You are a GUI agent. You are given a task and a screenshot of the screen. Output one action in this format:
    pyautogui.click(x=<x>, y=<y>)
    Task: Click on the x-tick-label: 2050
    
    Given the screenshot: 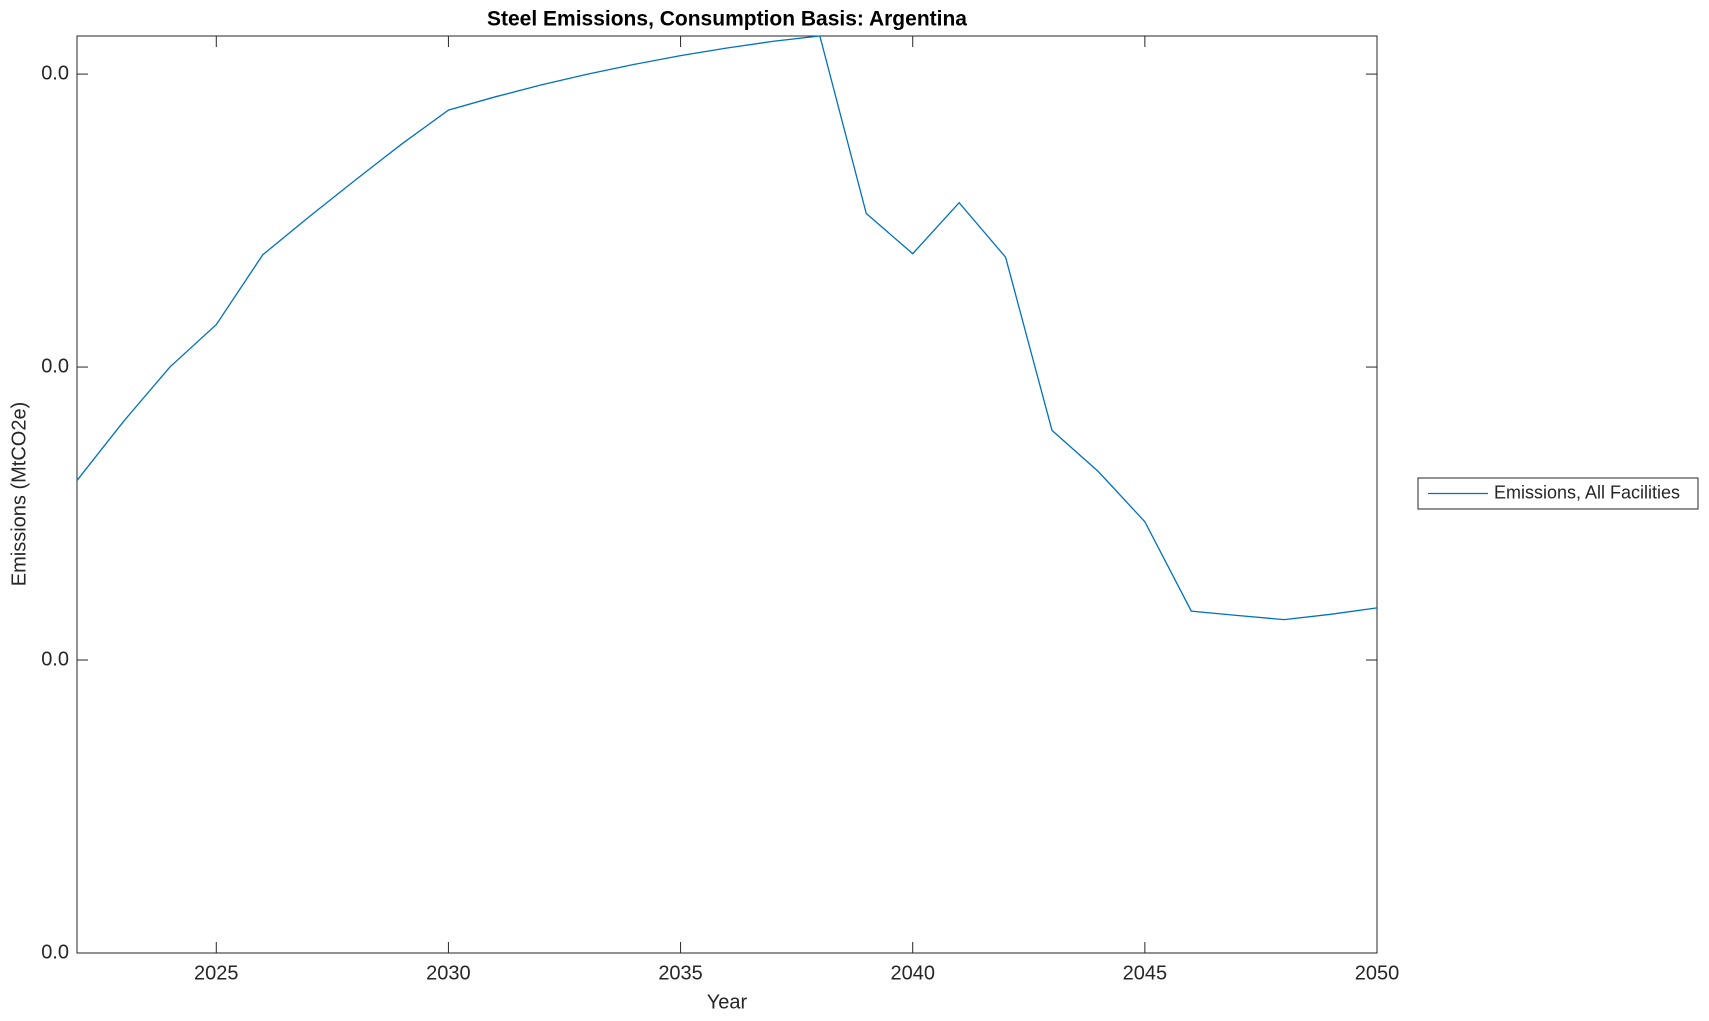 What is the action you would take?
    pyautogui.click(x=1377, y=973)
    